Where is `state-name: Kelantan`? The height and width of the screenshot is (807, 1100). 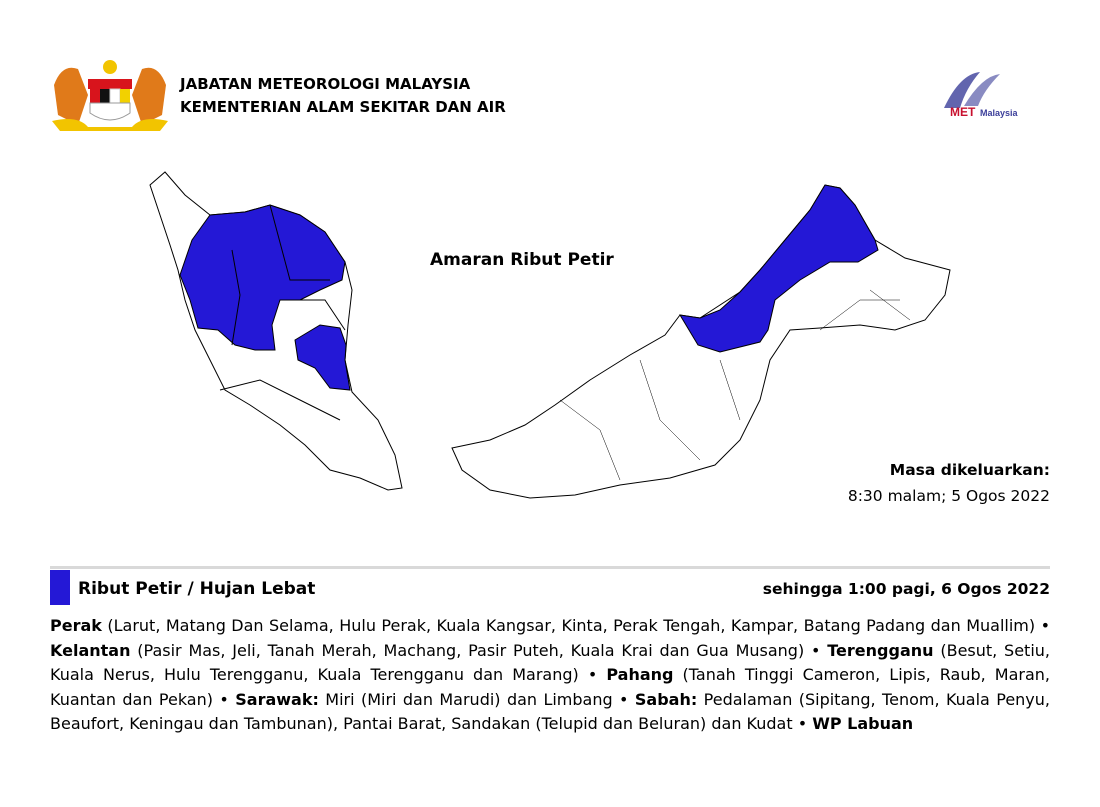
state-name: Kelantan is located at coordinates (90, 650).